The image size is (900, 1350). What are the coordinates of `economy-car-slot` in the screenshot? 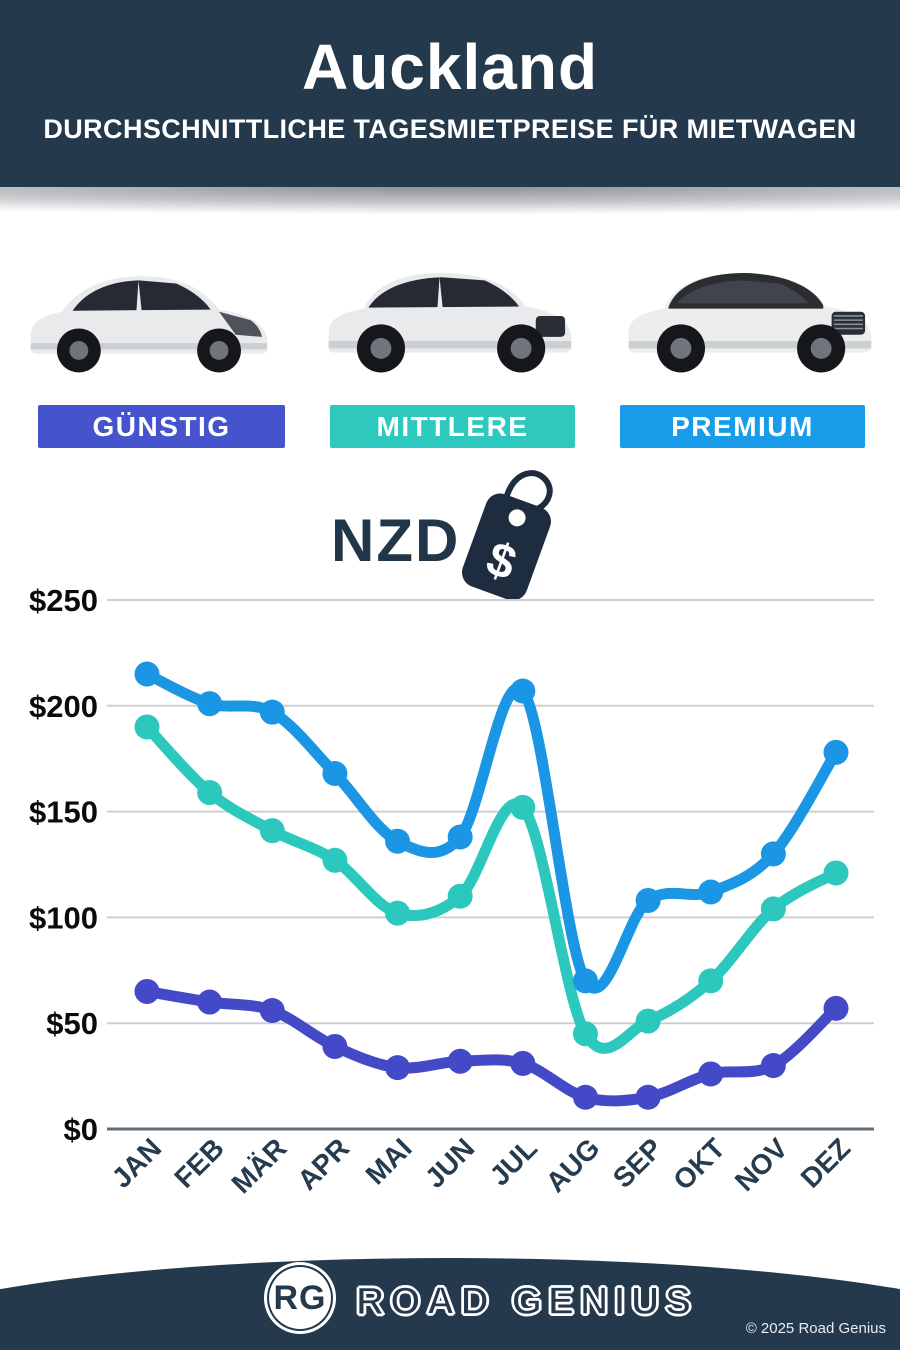 It's located at (150, 308).